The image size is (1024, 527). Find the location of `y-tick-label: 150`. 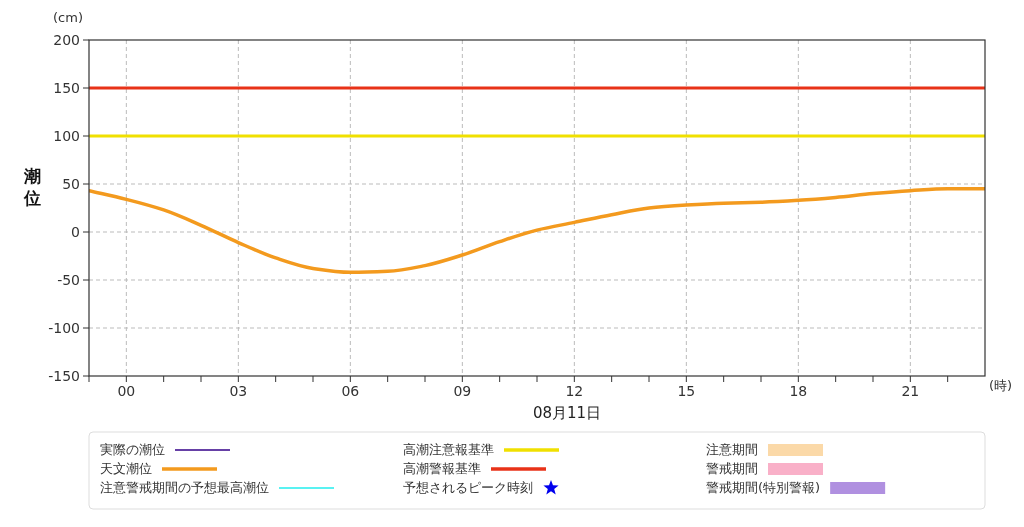

y-tick-label: 150 is located at coordinates (66, 88).